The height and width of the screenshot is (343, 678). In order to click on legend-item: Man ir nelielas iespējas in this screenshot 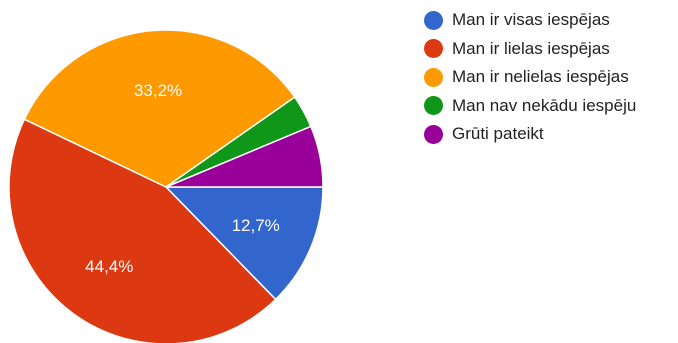, I will do `click(530, 77)`.